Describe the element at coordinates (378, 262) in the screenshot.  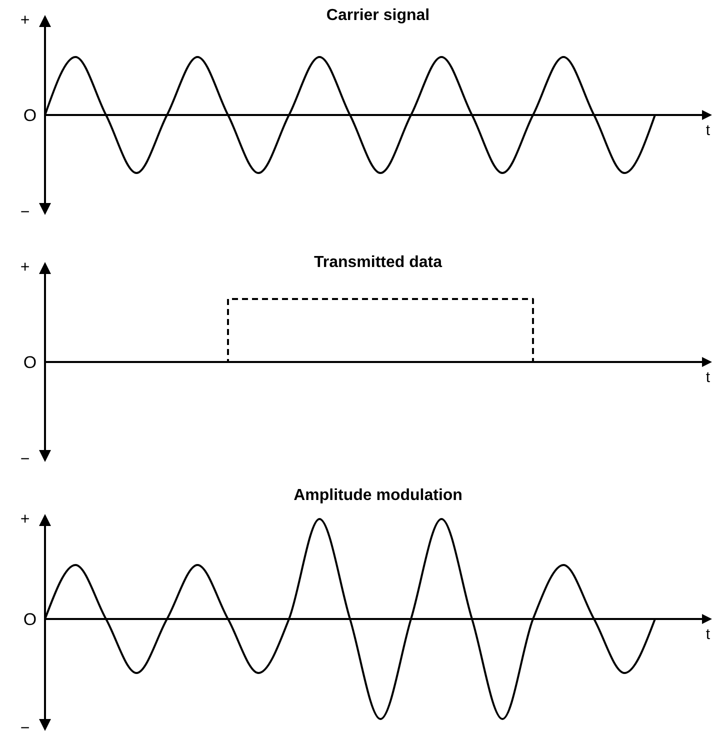
I see `chart-title: Transmitted data` at that location.